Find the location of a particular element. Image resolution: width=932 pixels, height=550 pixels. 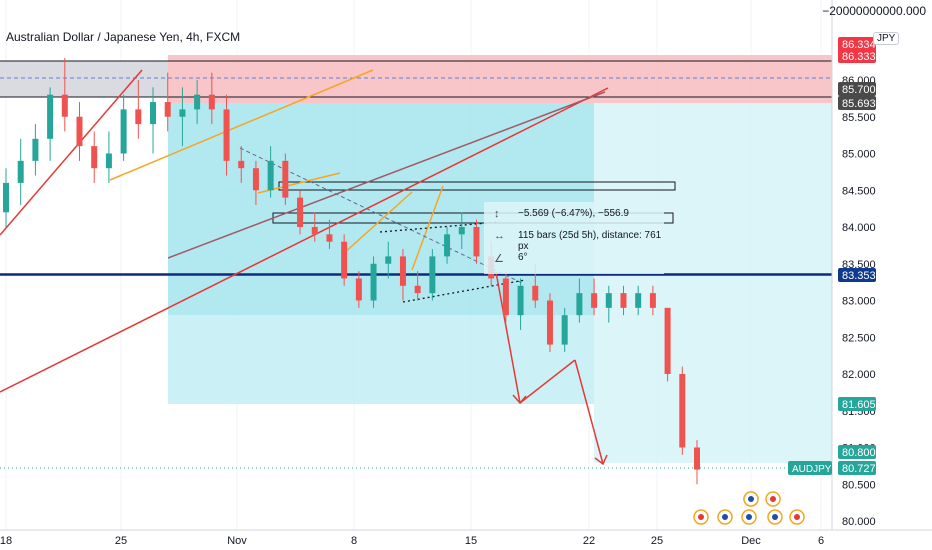

x-tick-label: 22 is located at coordinates (589, 541).